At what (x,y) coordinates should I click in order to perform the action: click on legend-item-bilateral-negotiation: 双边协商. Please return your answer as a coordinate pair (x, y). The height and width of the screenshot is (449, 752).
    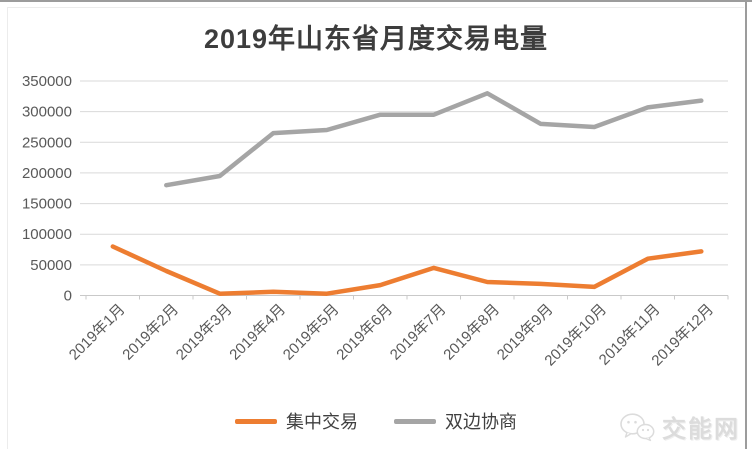
    Looking at the image, I should click on (455, 421).